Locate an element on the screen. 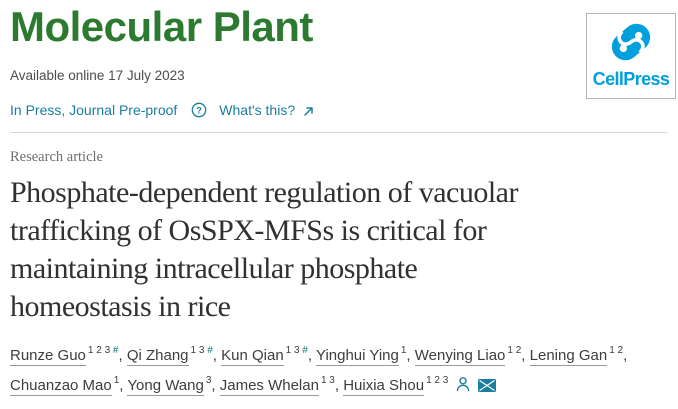 Image resolution: width=678 pixels, height=409 pixels. author-item: Chuanzao Mao 1, is located at coordinates (69, 385).